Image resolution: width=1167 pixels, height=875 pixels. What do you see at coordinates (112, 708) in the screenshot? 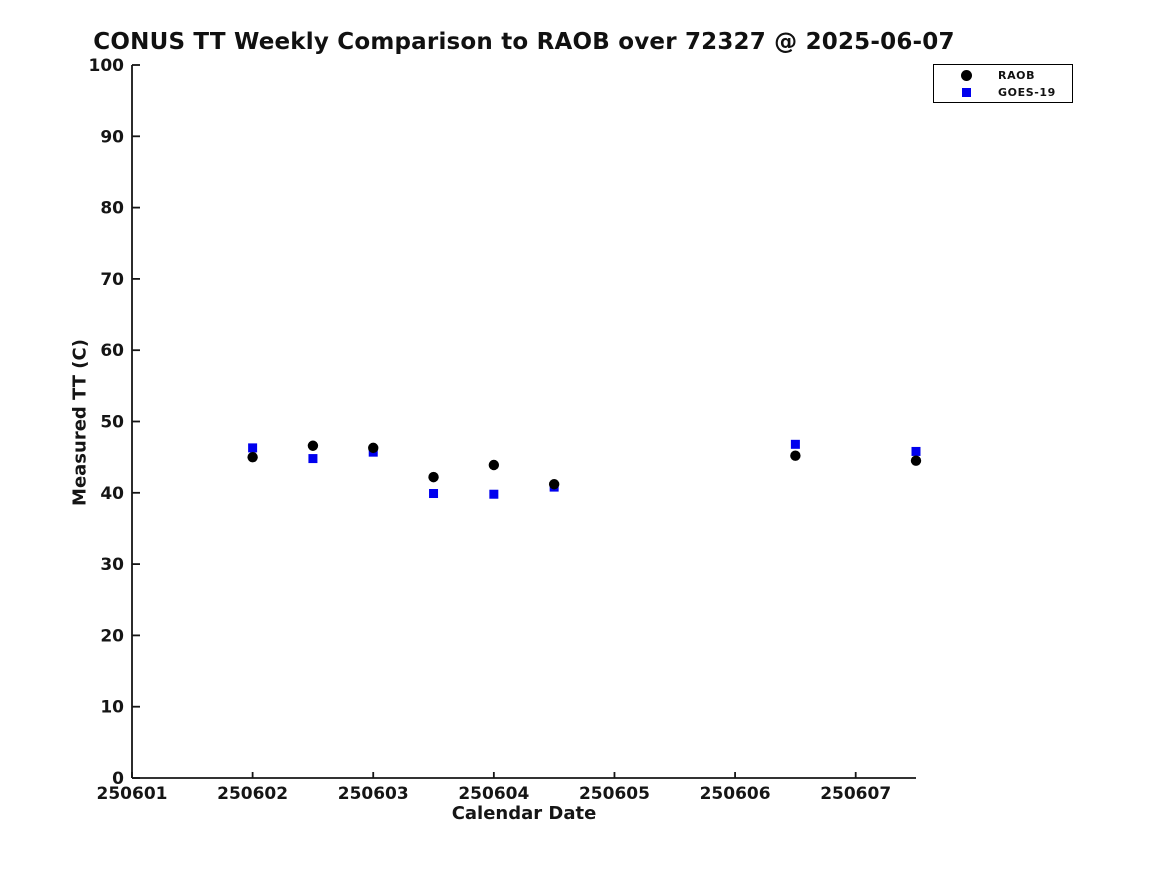
I see `y-tick-label: 10` at bounding box center [112, 708].